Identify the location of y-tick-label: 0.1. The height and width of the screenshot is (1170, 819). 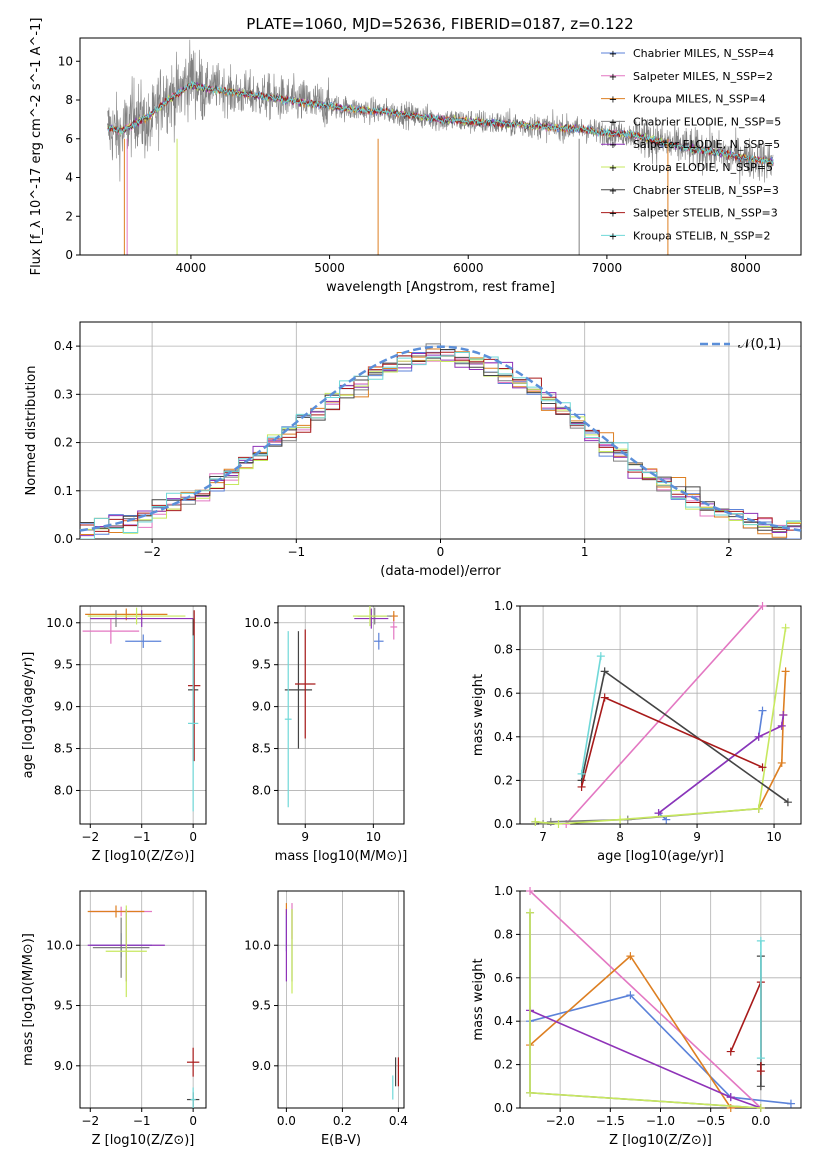
(63, 491).